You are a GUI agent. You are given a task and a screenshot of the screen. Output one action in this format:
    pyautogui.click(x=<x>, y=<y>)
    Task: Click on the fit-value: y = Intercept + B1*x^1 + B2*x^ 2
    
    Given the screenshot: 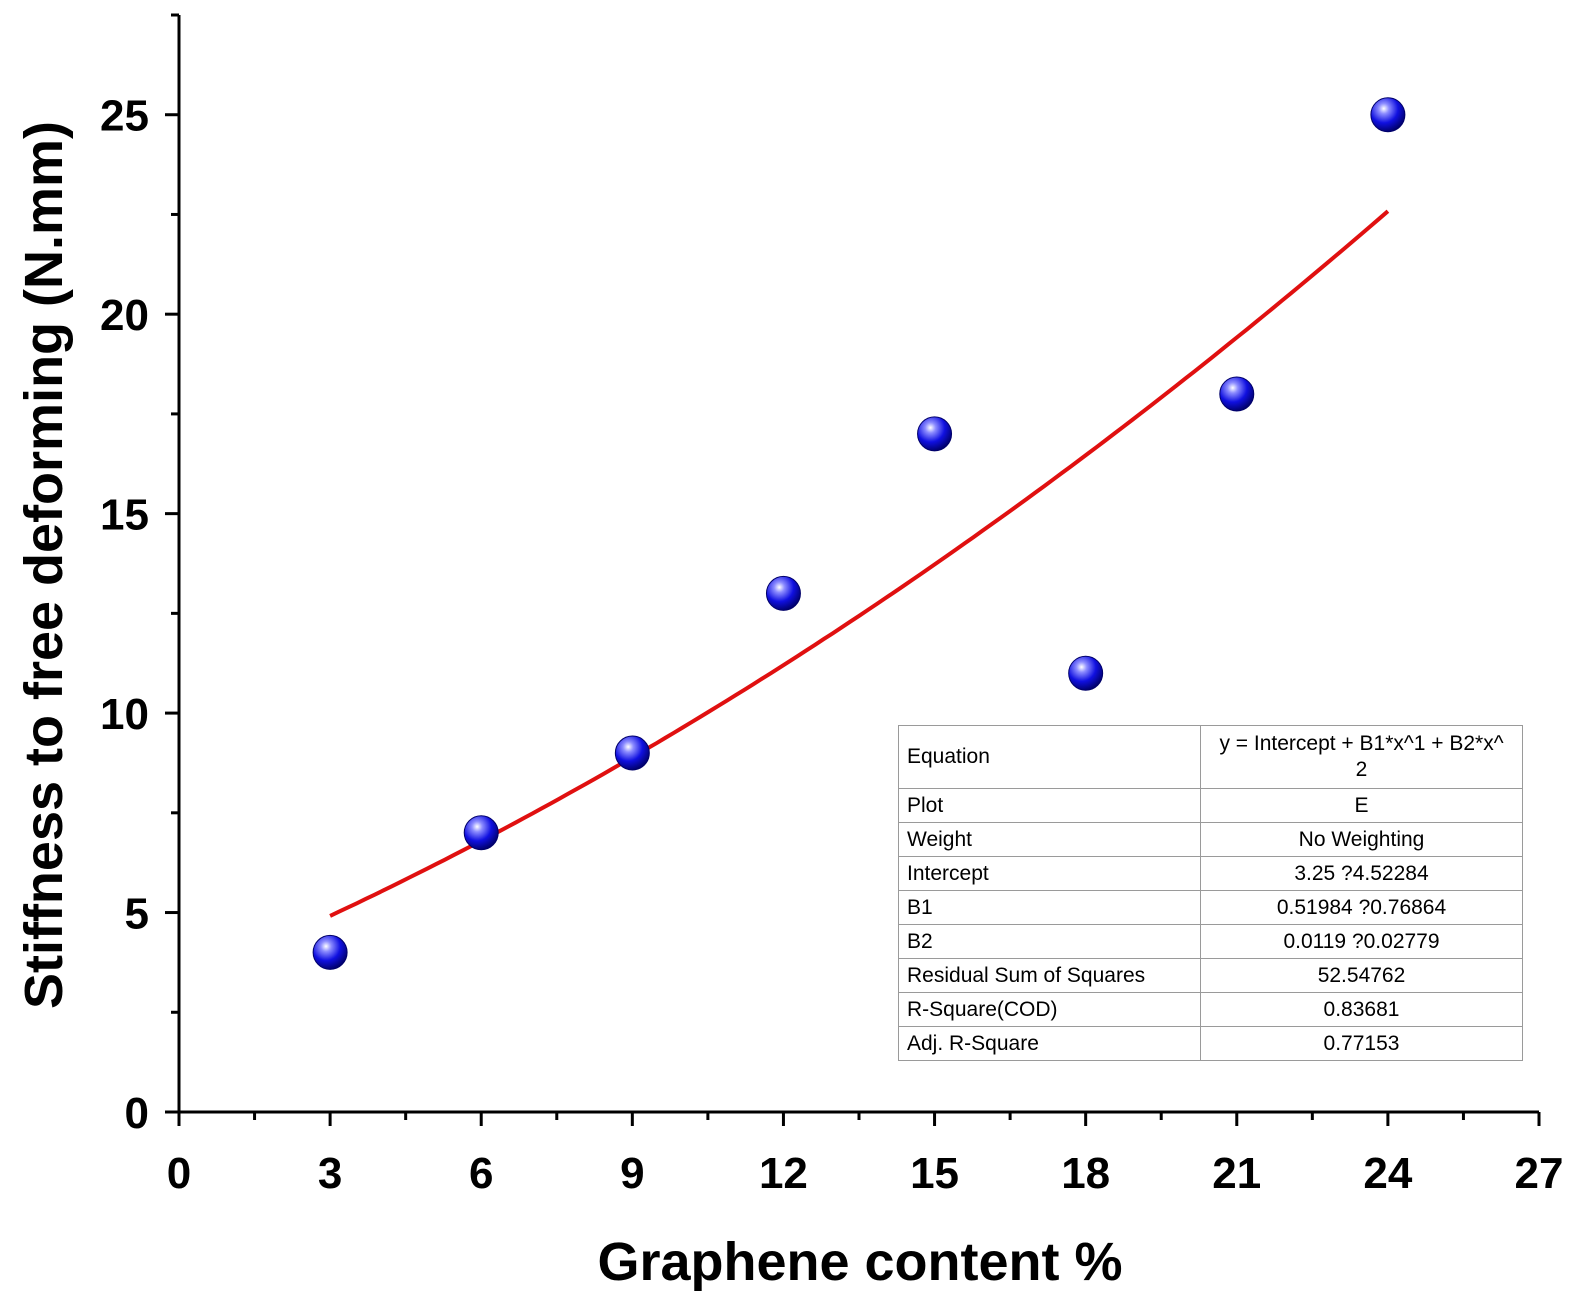 What is the action you would take?
    pyautogui.click(x=1361, y=757)
    